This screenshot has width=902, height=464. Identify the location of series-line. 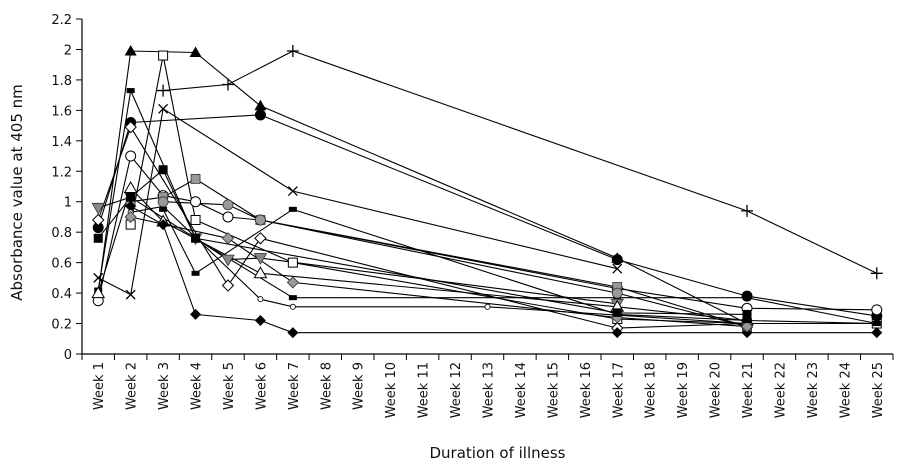
(358, 250).